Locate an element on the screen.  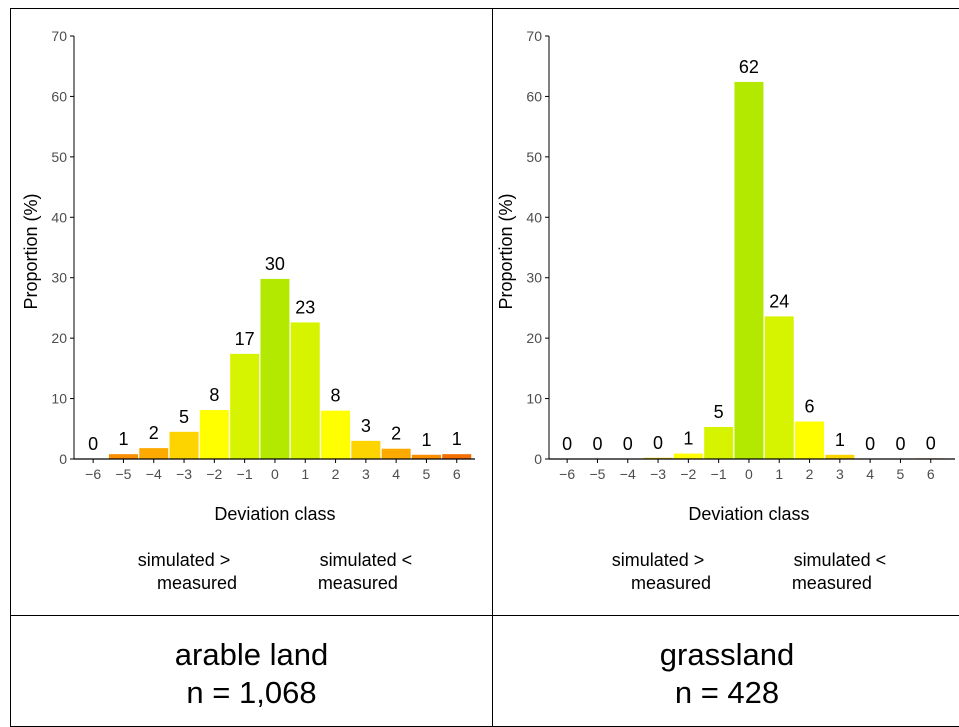
panel-title-arable: arable land is located at coordinates (251, 654).